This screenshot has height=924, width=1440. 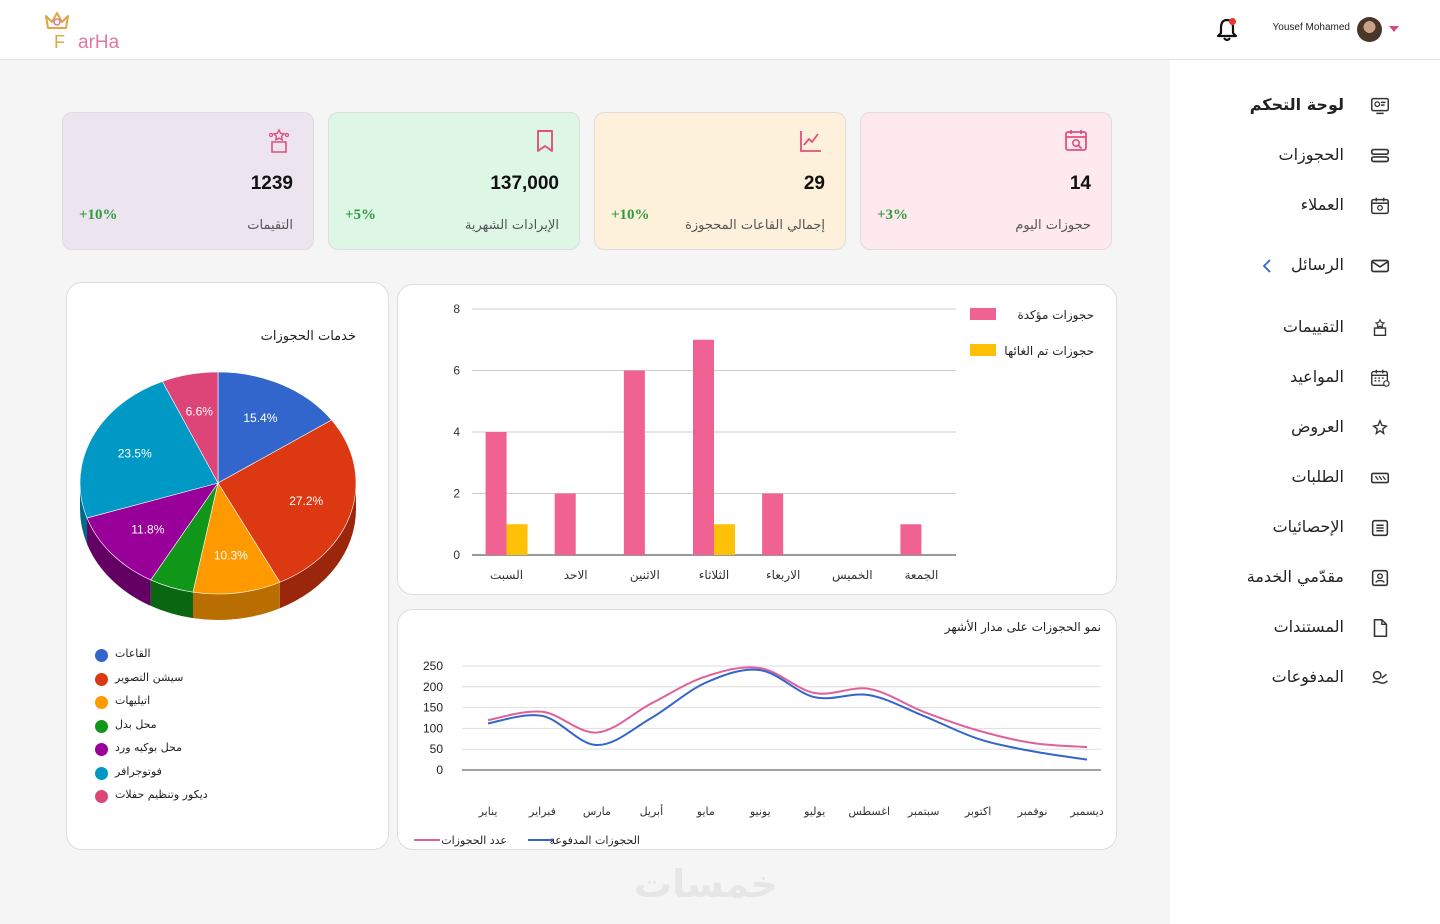 I want to click on sidebar-item-label: التقييمات, so click(x=1313, y=326).